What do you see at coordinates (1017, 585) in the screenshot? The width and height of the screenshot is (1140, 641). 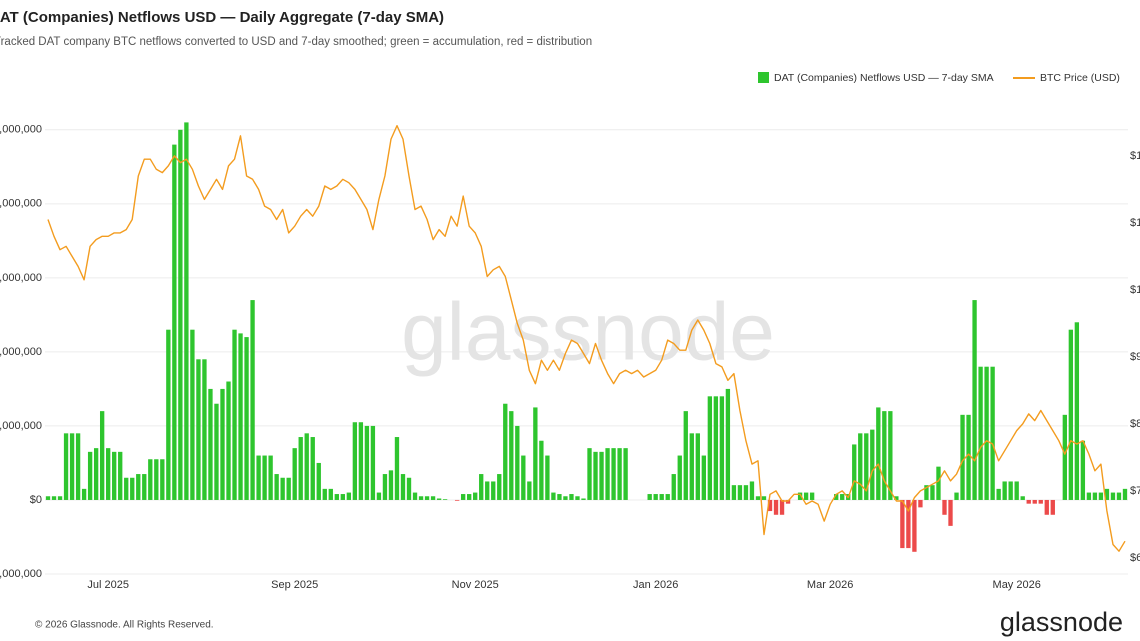 I see `x-tick-label: May 2026` at bounding box center [1017, 585].